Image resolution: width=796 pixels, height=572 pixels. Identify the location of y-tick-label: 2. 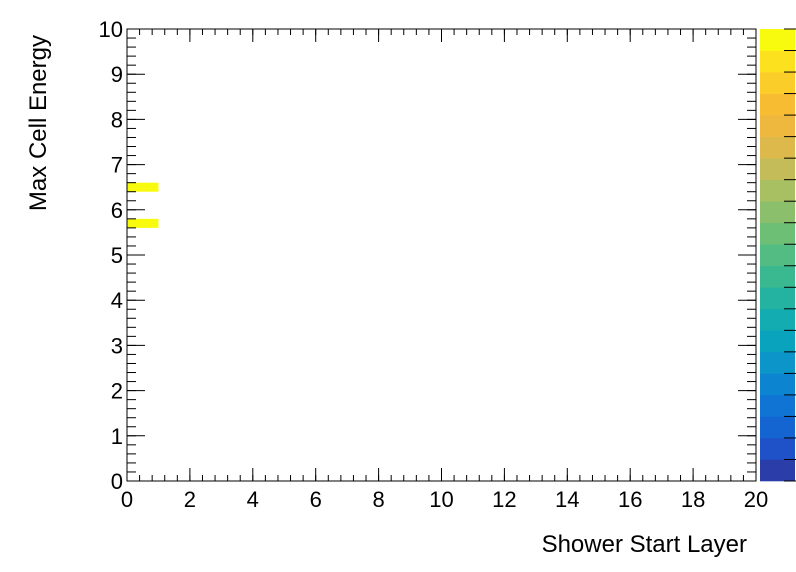
(117, 391).